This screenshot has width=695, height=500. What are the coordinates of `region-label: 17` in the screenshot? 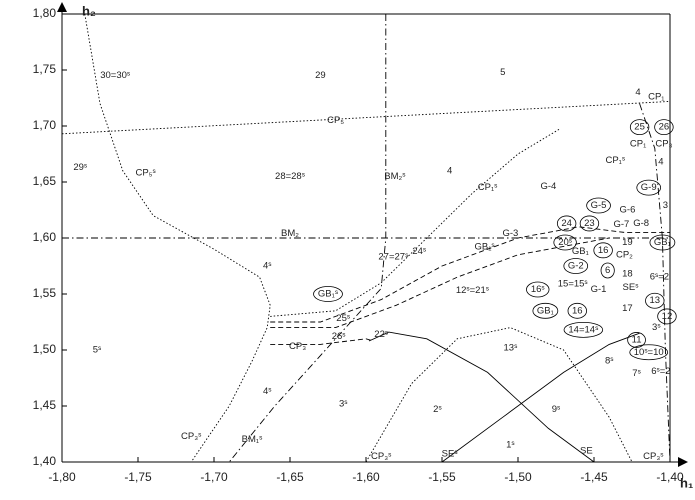 It's located at (627, 308).